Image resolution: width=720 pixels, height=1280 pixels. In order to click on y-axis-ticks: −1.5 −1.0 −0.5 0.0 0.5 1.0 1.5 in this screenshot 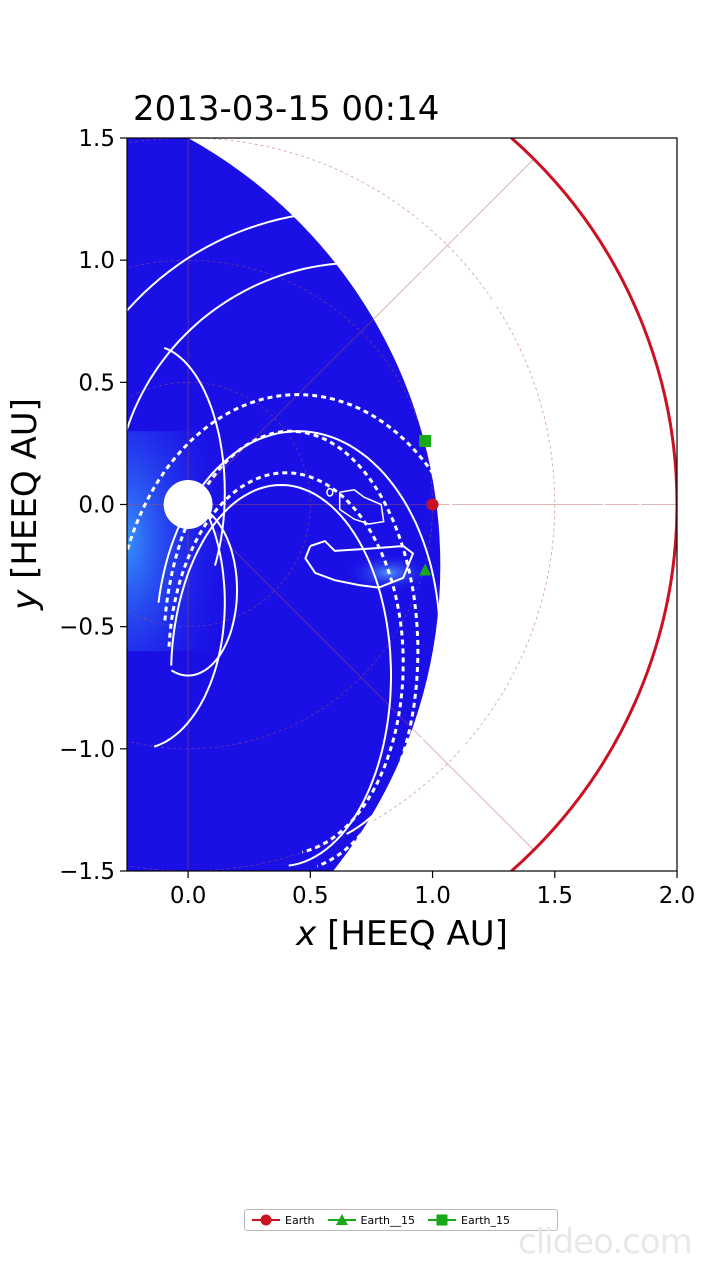, I will do `click(93, 505)`.